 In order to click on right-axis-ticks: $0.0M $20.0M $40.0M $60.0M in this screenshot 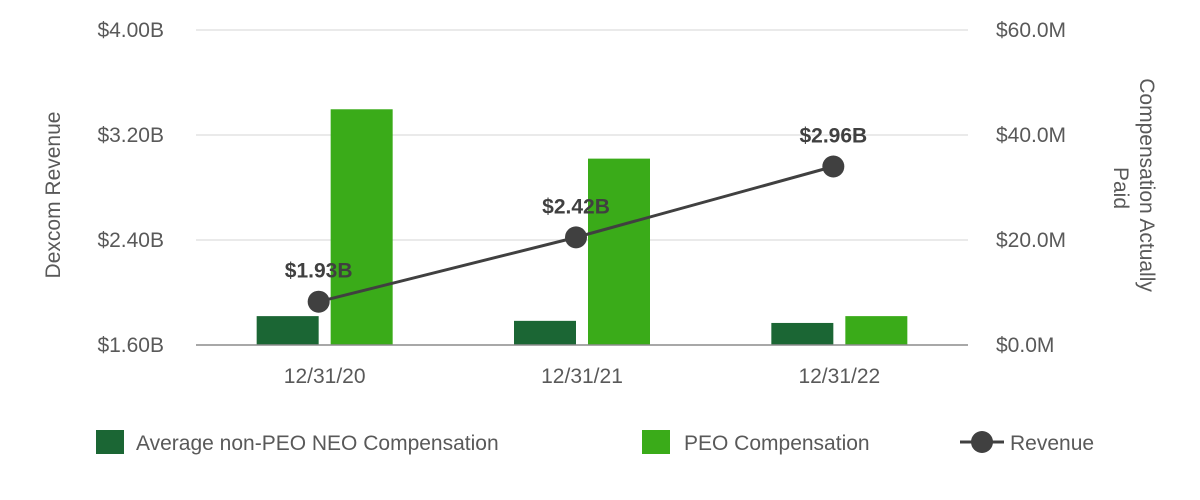, I will do `click(1031, 188)`.